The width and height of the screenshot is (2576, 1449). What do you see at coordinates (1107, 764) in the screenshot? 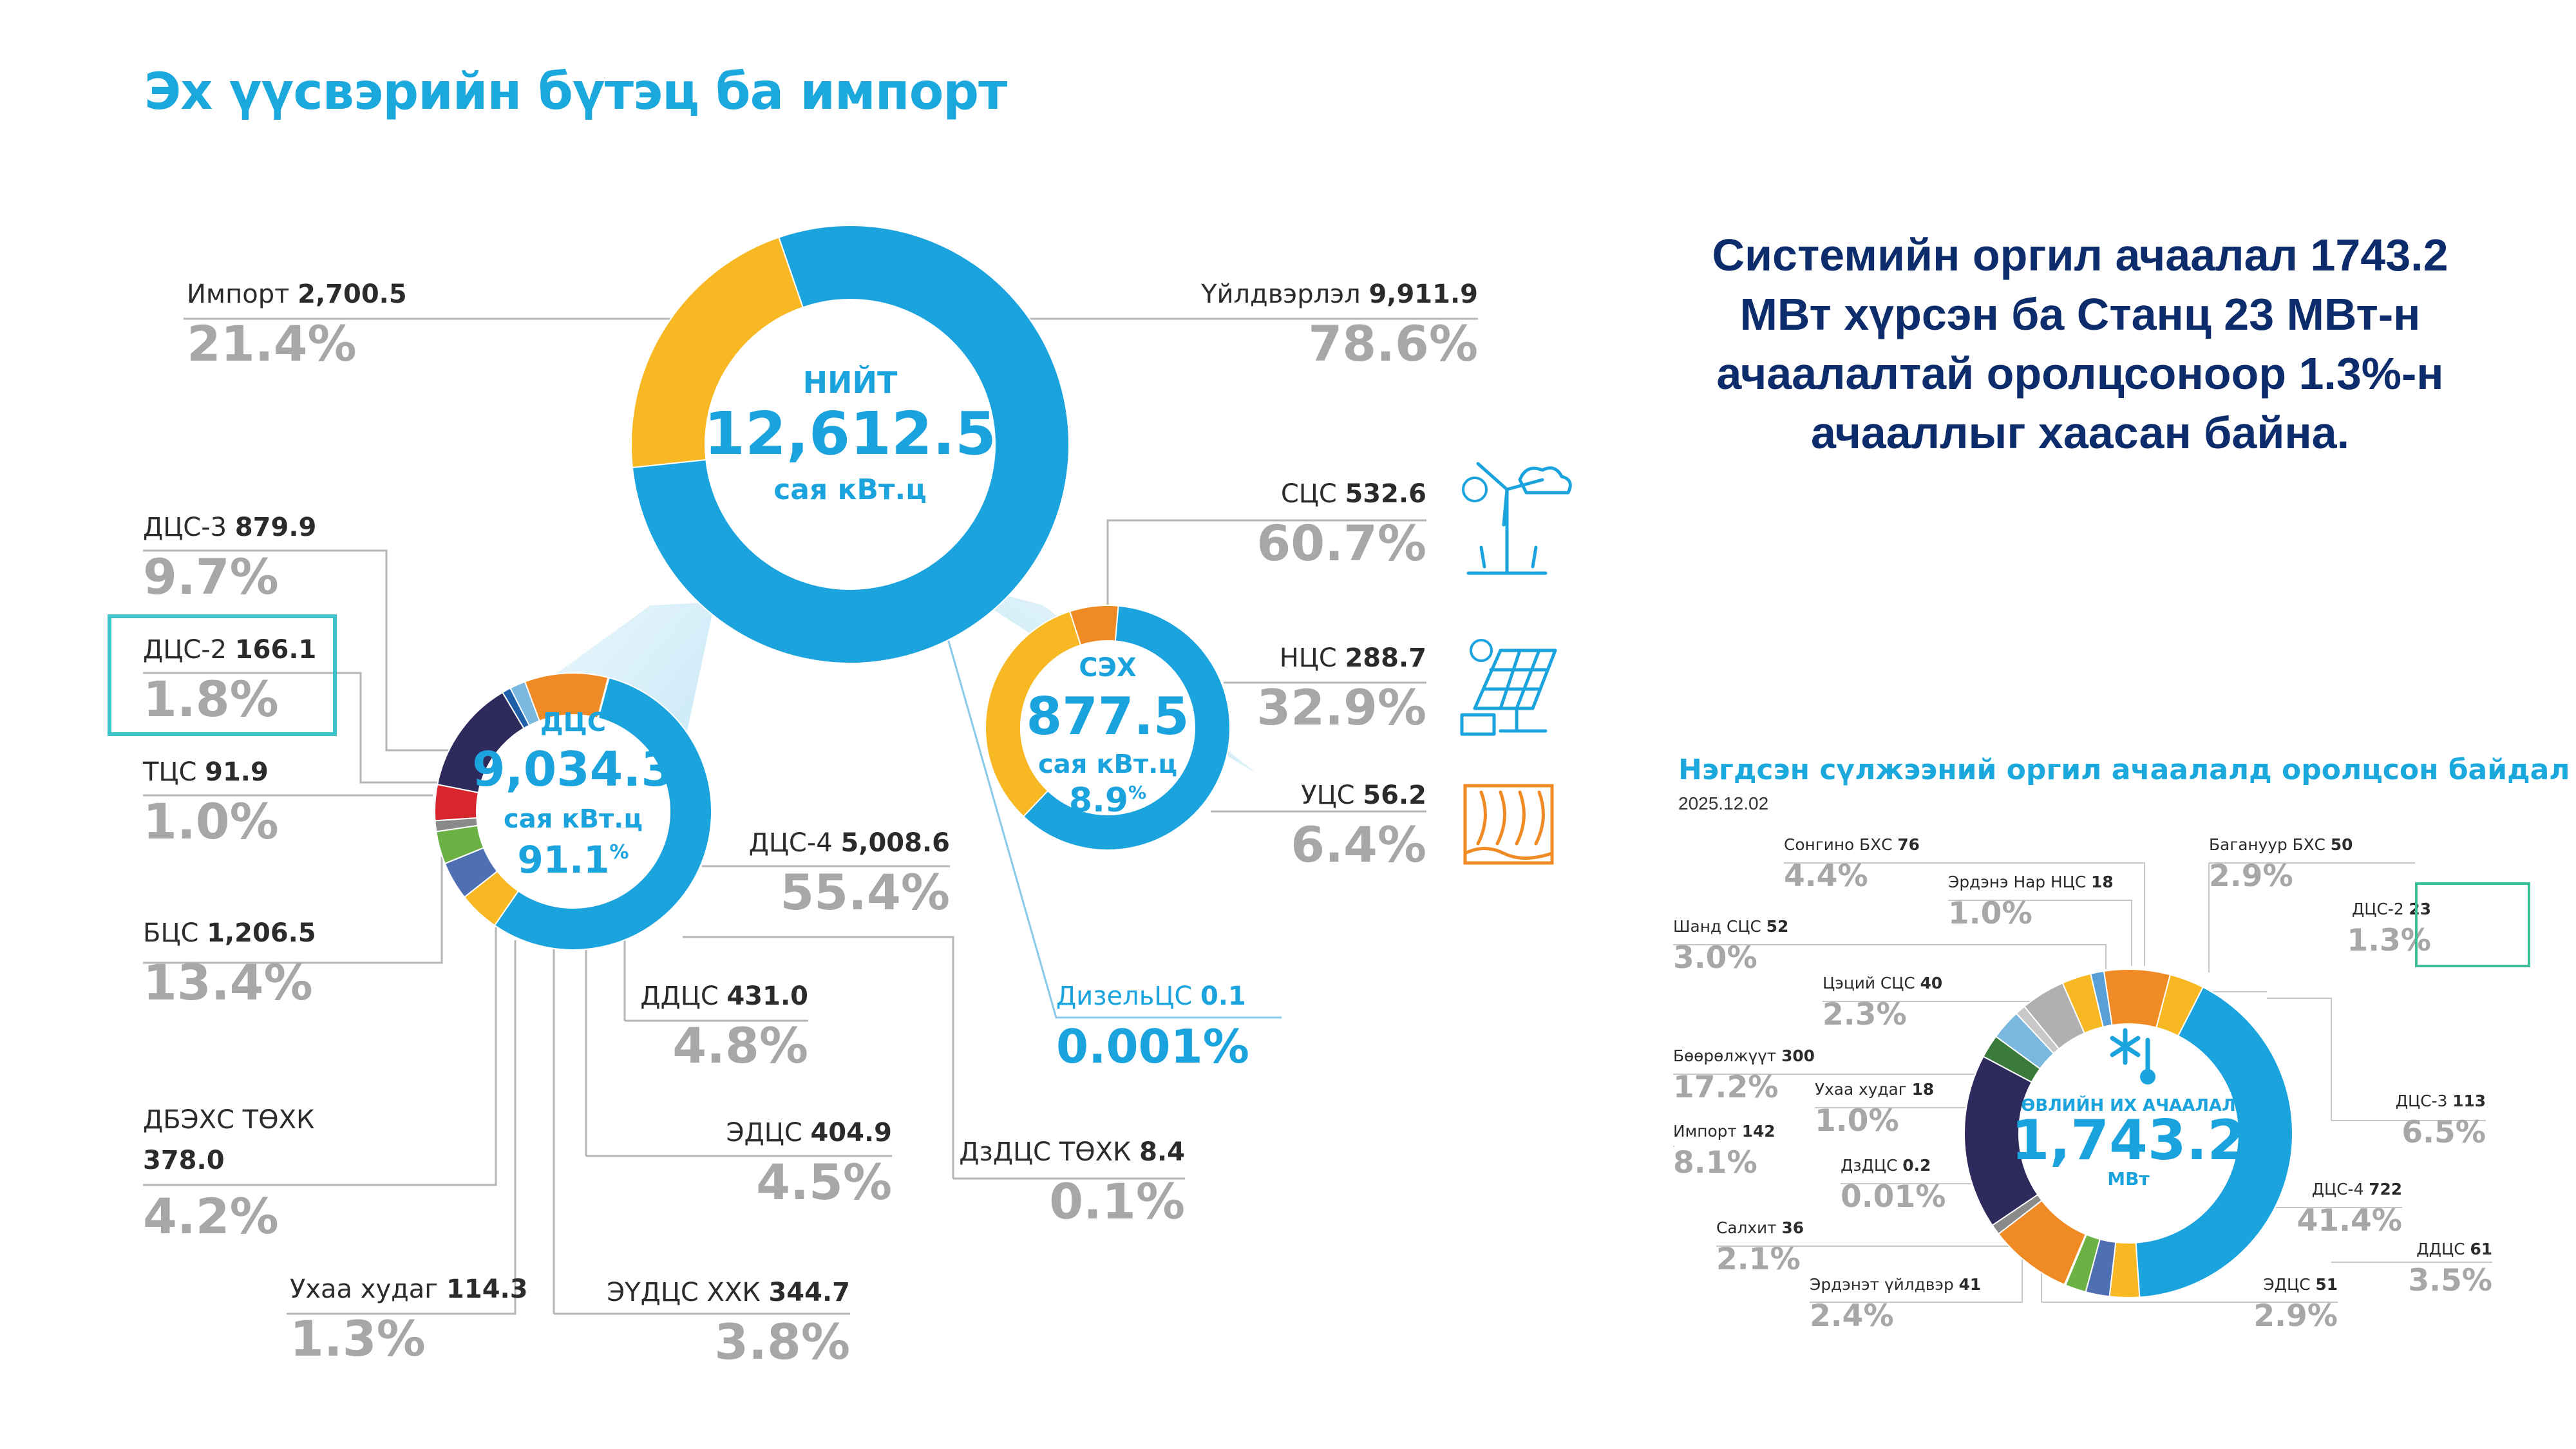
I see `seh-center-unit: сая кВт.ц` at bounding box center [1107, 764].